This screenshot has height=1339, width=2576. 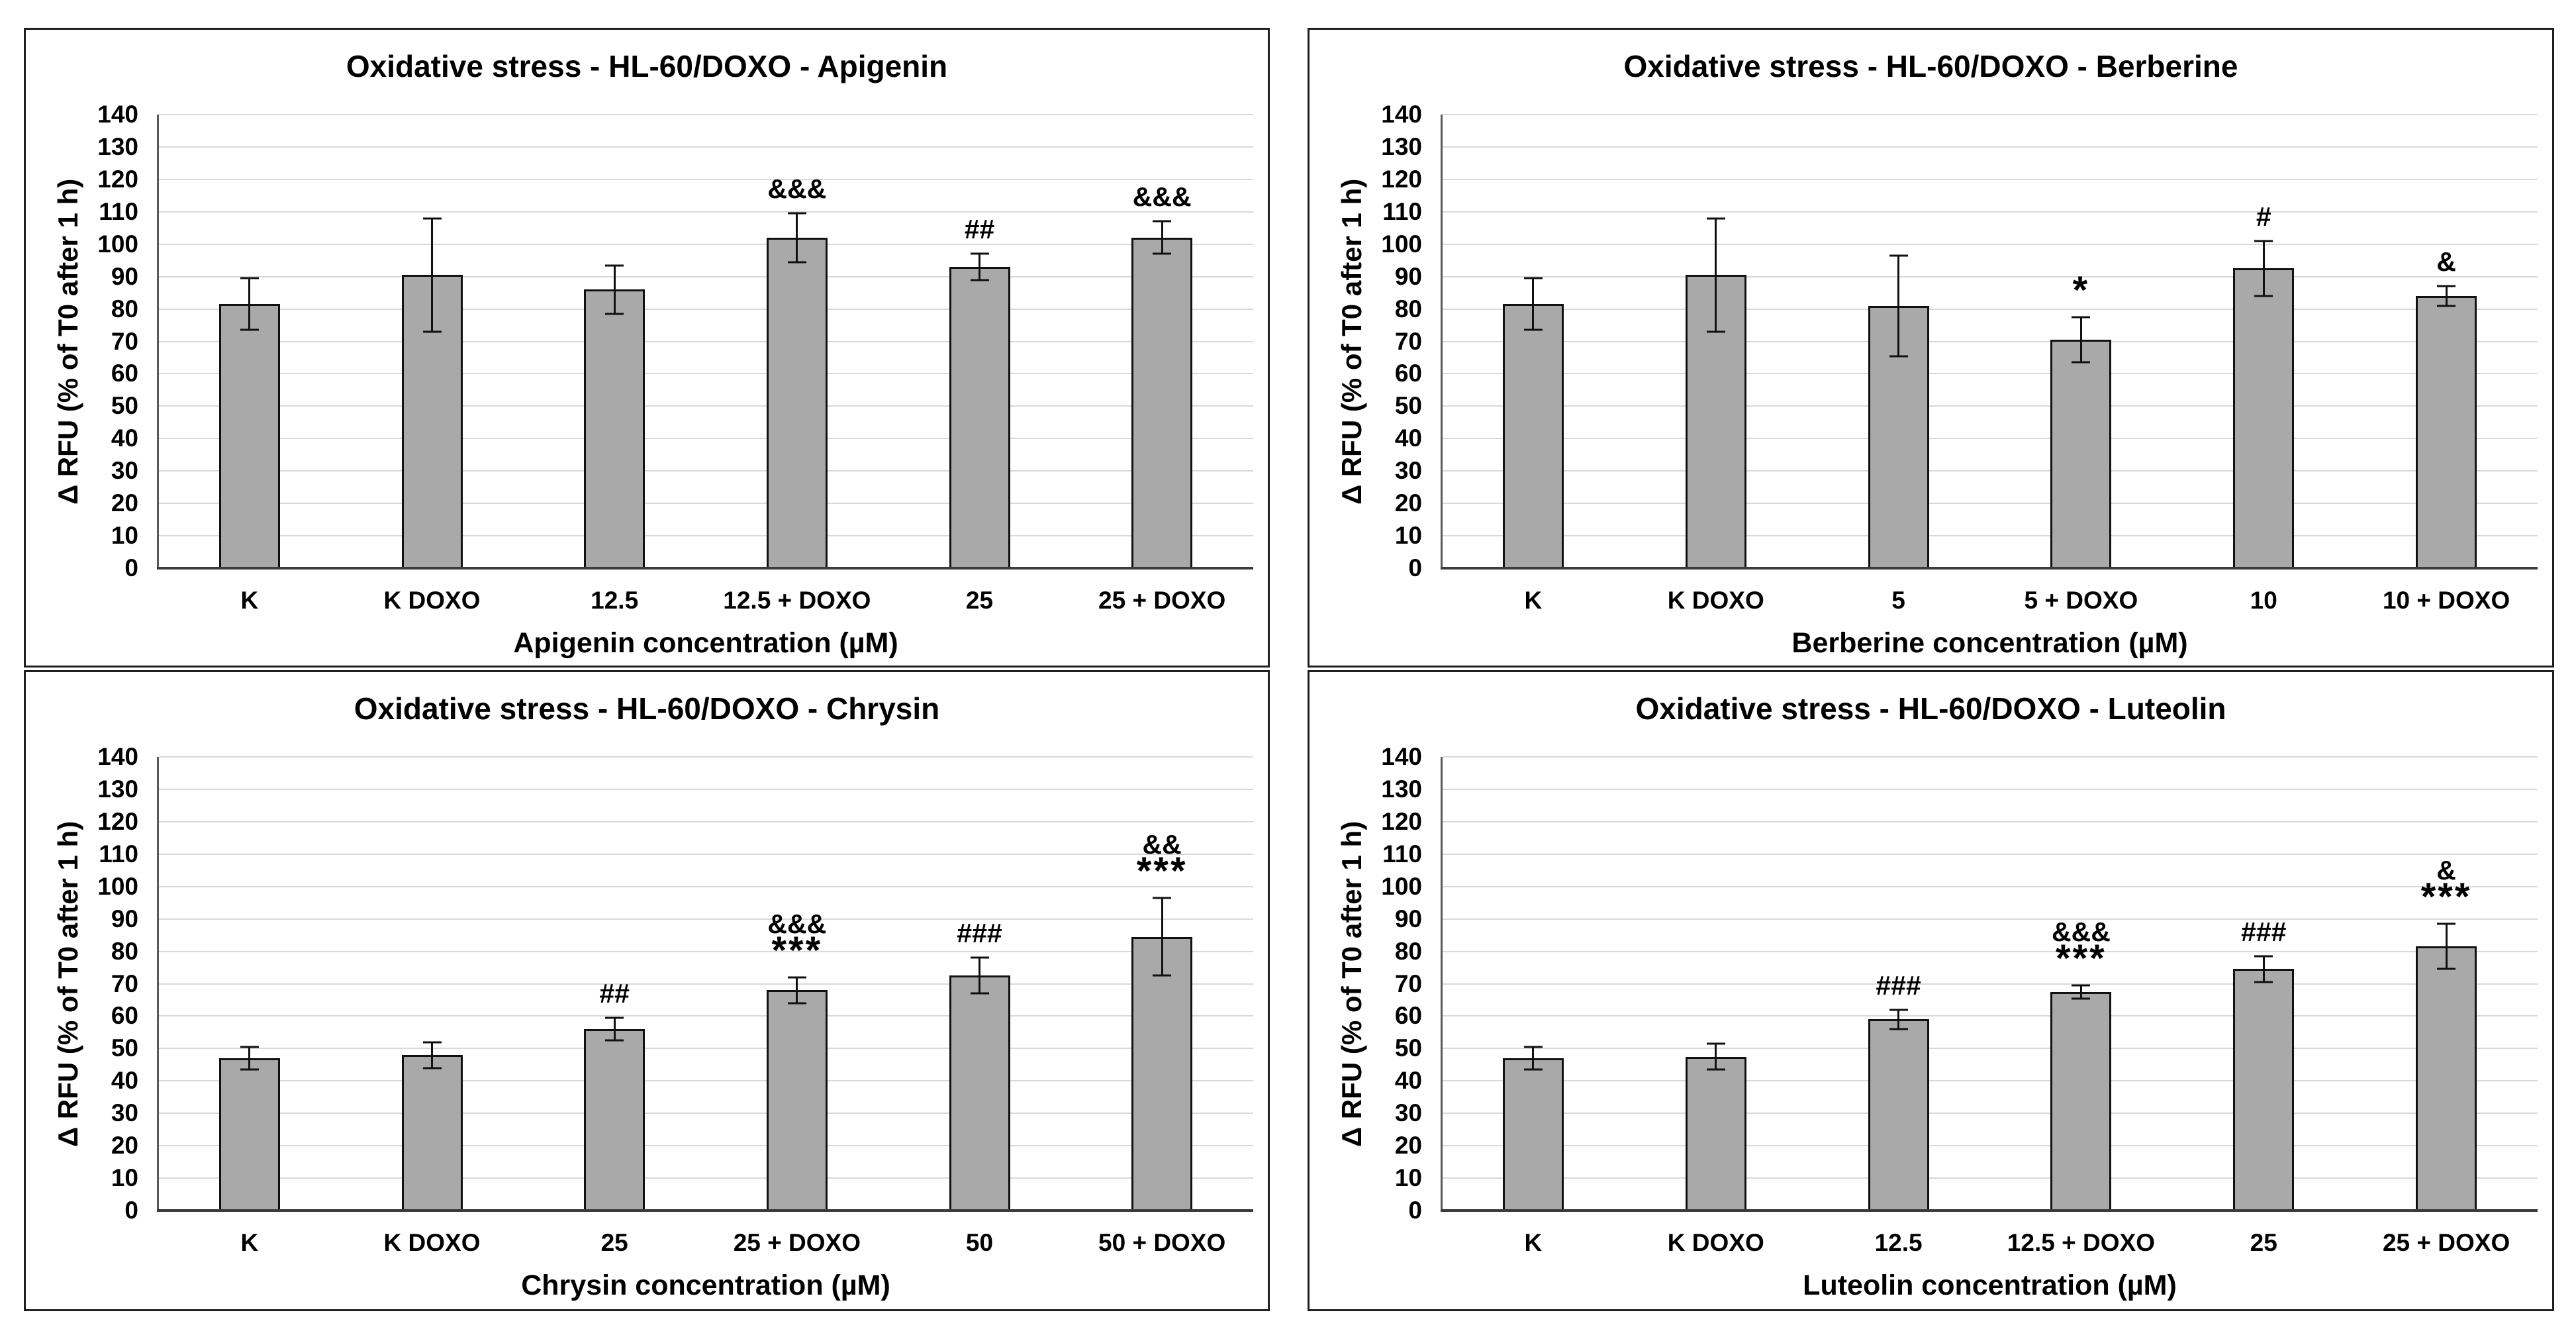 I want to click on significance-text: &&&, so click(x=797, y=189).